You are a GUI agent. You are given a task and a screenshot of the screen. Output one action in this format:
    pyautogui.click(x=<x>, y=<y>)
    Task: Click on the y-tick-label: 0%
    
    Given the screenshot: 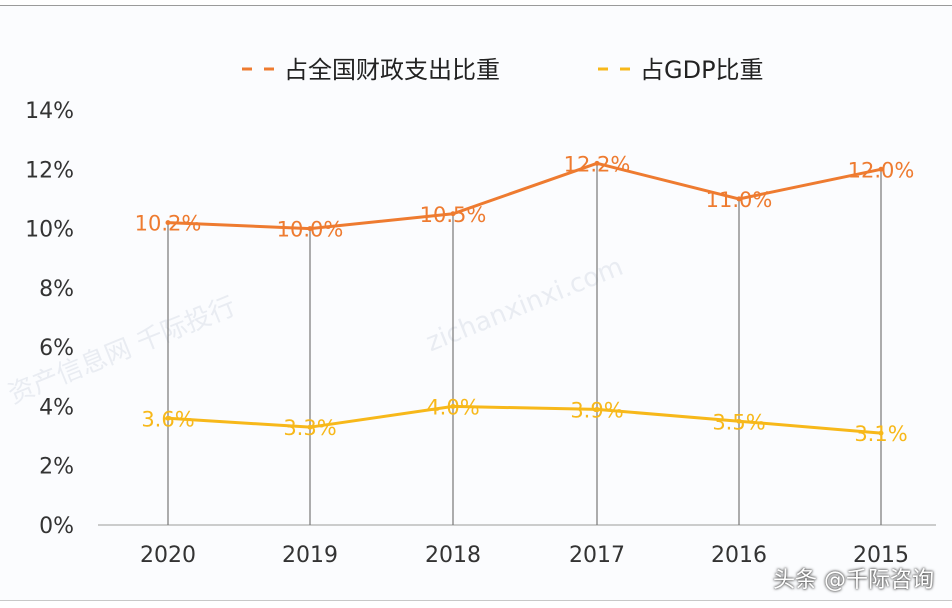 What is the action you would take?
    pyautogui.click(x=56, y=526)
    